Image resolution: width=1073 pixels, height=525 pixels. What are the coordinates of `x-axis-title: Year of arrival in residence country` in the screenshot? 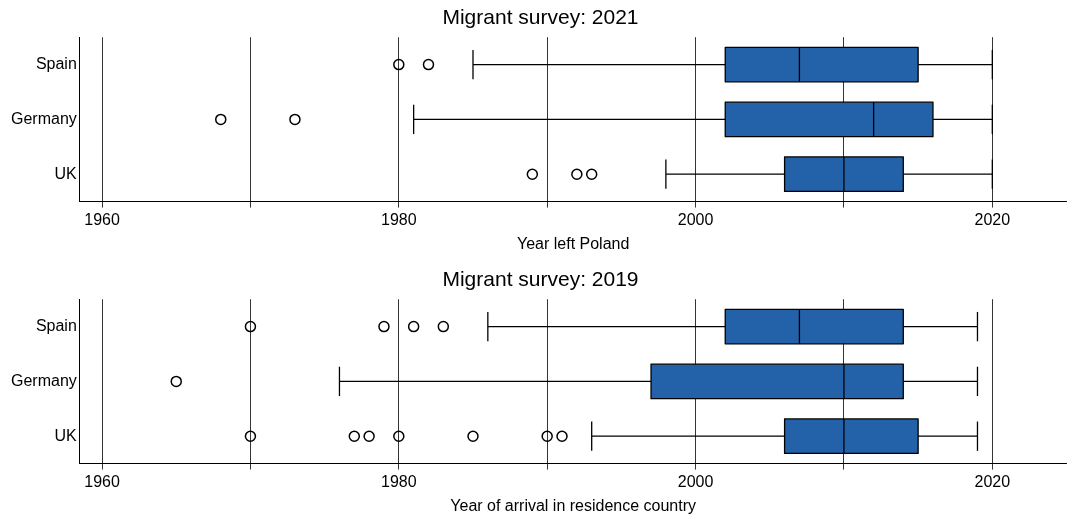 It's located at (573, 505).